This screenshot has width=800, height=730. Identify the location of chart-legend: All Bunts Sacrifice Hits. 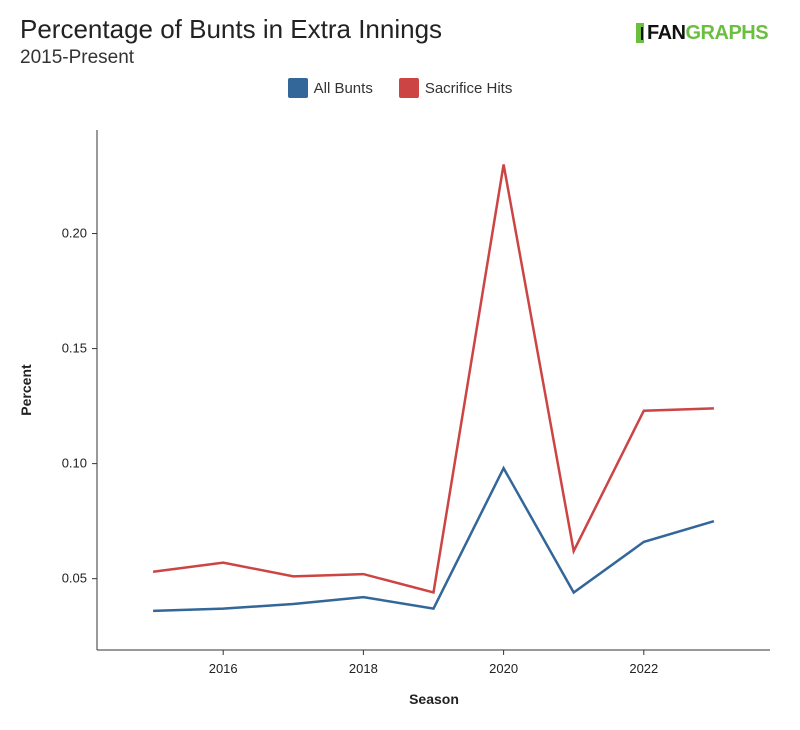
(400, 88).